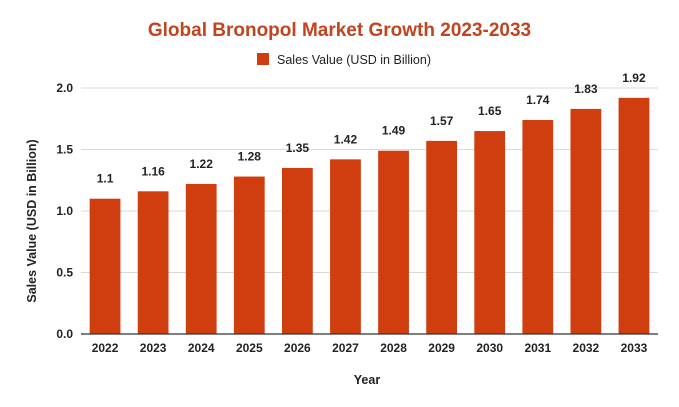  What do you see at coordinates (202, 164) in the screenshot?
I see `data-label-2024: 1.22` at bounding box center [202, 164].